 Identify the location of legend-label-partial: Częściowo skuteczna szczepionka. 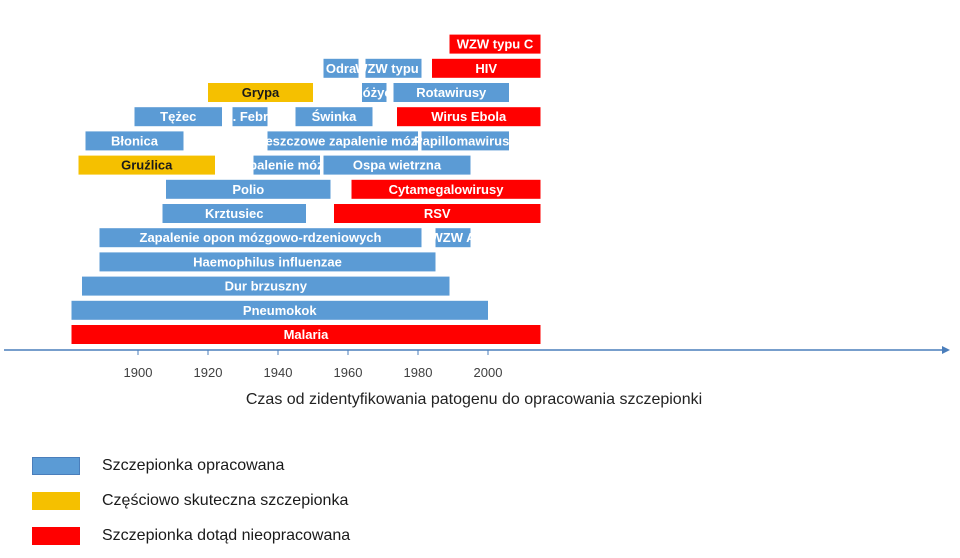
(225, 500).